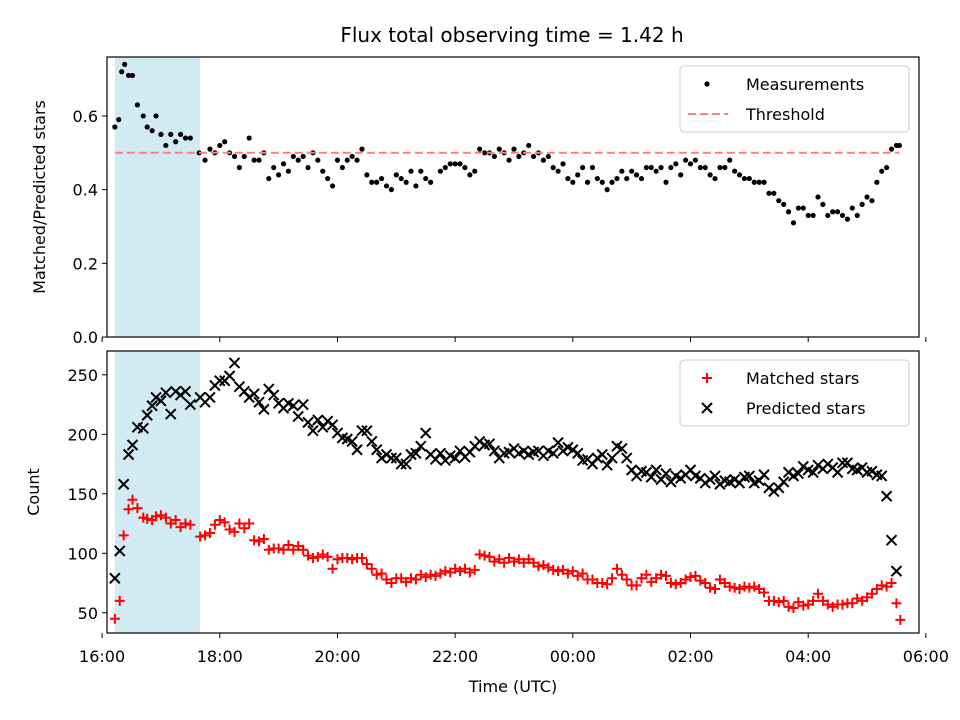 The image size is (960, 720). Describe the element at coordinates (88, 613) in the screenshot. I see `y-tick-label: 50` at that location.